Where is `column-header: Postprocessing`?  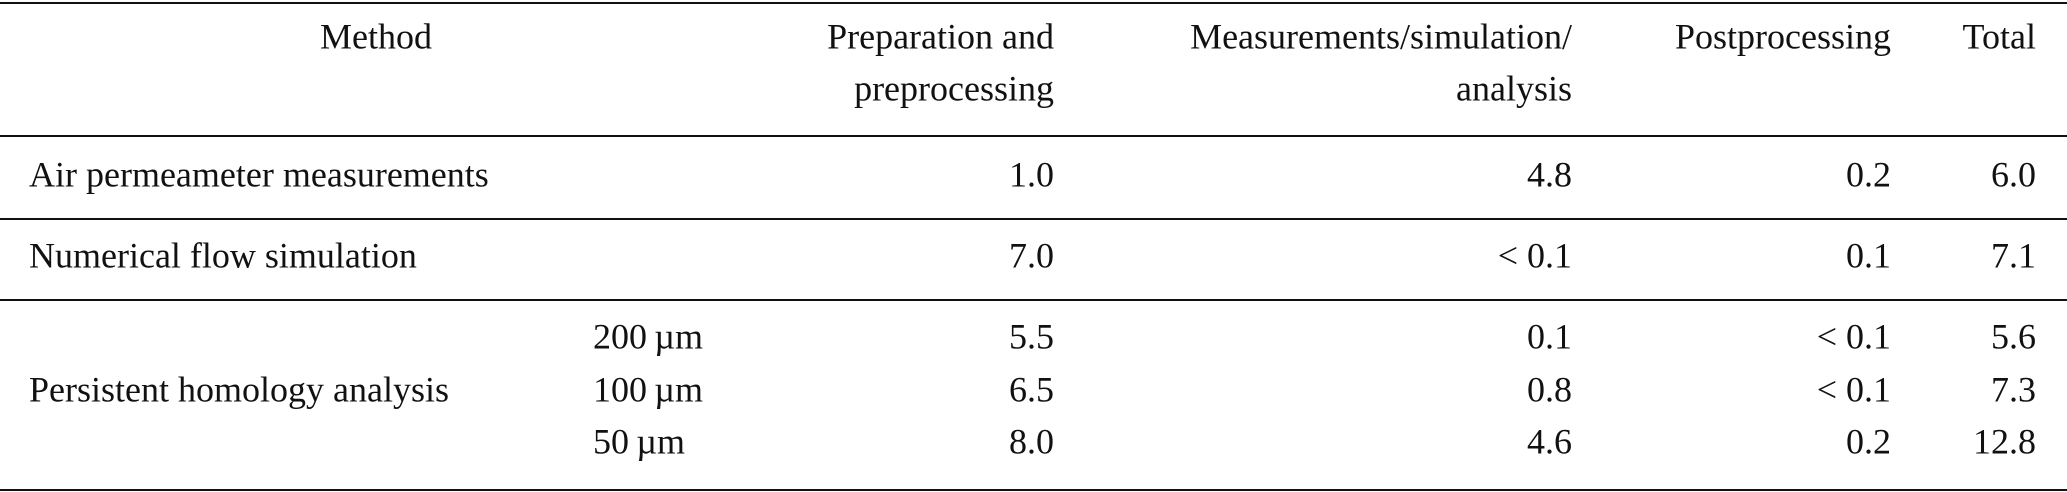 column-header: Postprocessing is located at coordinates (1783, 36).